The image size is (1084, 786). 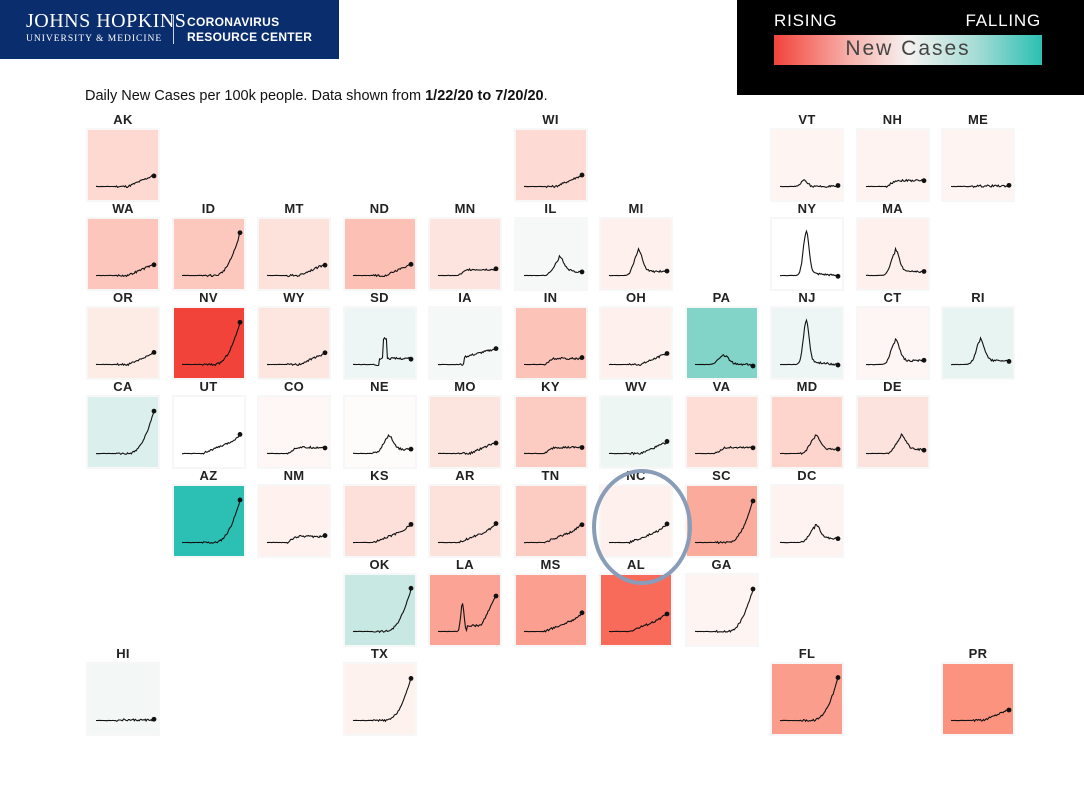 I want to click on state-tile-vt: VT, so click(x=807, y=156).